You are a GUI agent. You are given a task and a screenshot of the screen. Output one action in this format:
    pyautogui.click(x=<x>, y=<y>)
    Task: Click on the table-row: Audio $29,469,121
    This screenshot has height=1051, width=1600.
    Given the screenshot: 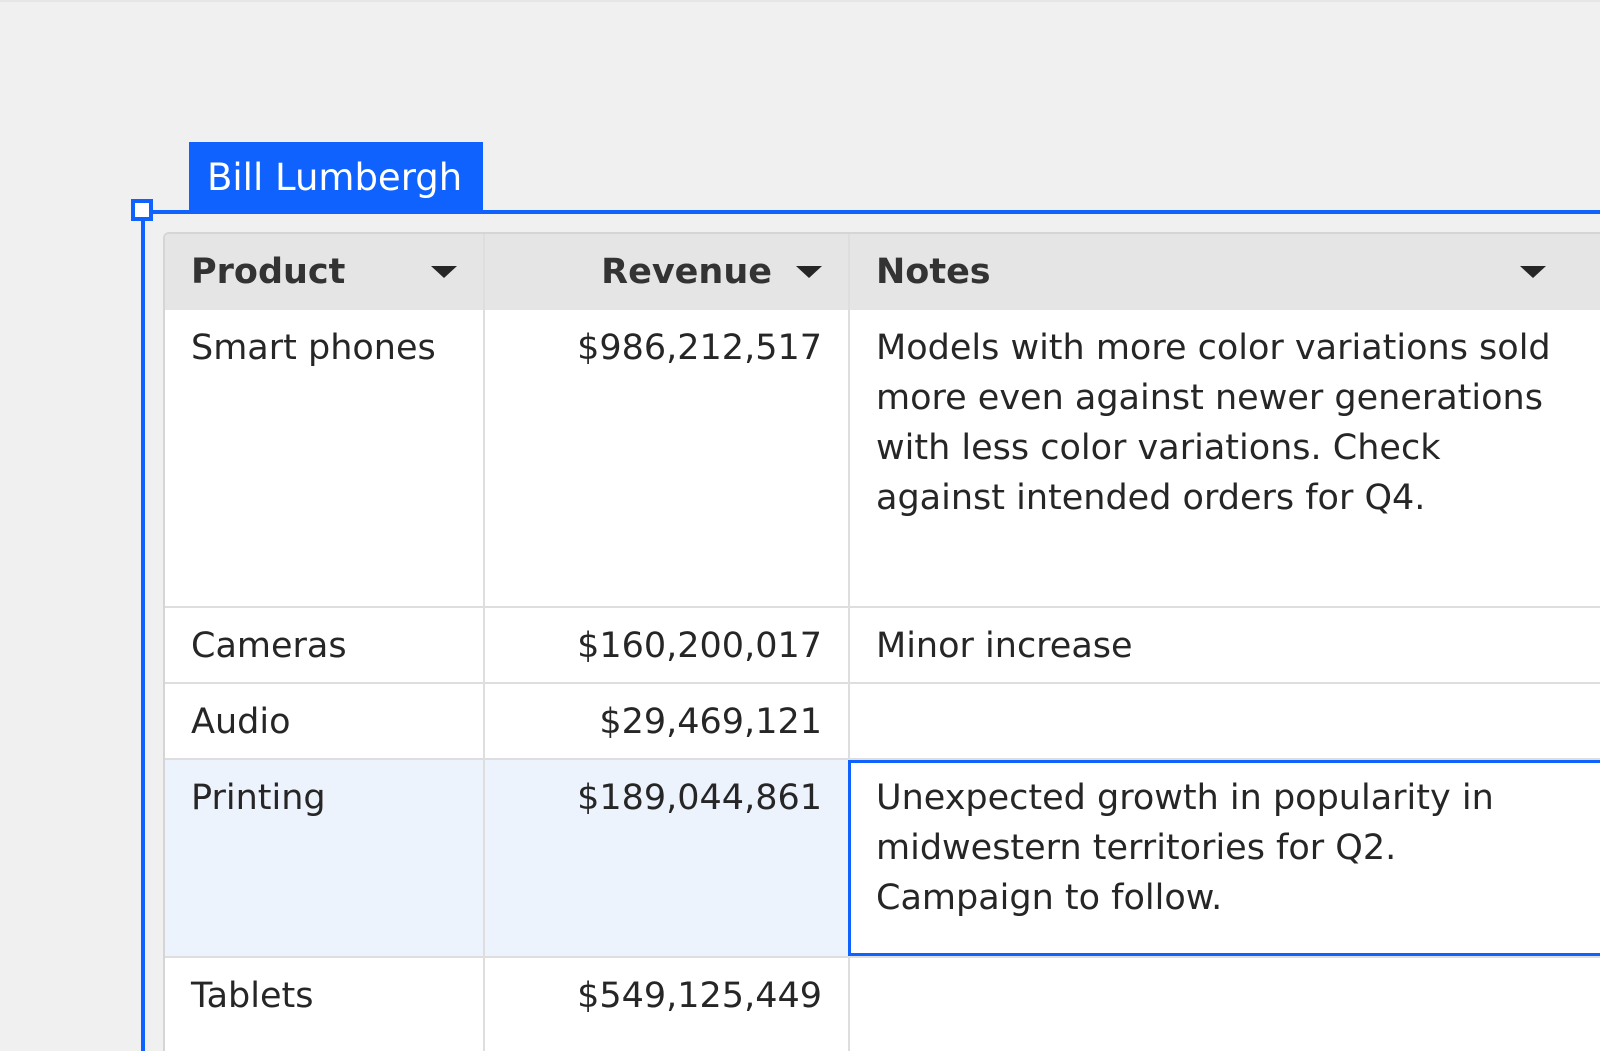 What is the action you would take?
    pyautogui.click(x=882, y=722)
    